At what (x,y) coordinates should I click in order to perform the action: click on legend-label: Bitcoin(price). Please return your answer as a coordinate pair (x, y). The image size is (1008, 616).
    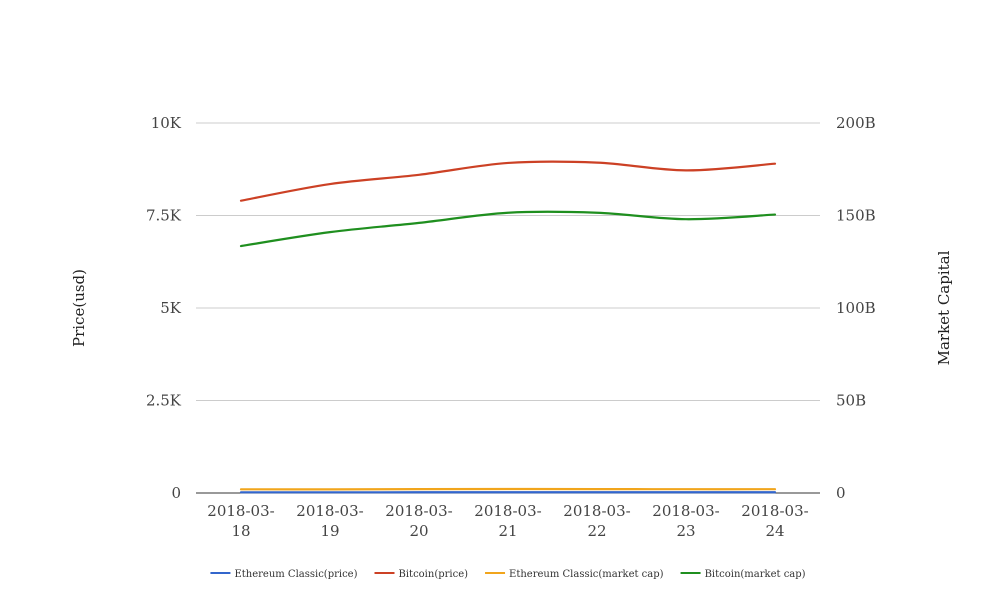
    Looking at the image, I should click on (434, 574).